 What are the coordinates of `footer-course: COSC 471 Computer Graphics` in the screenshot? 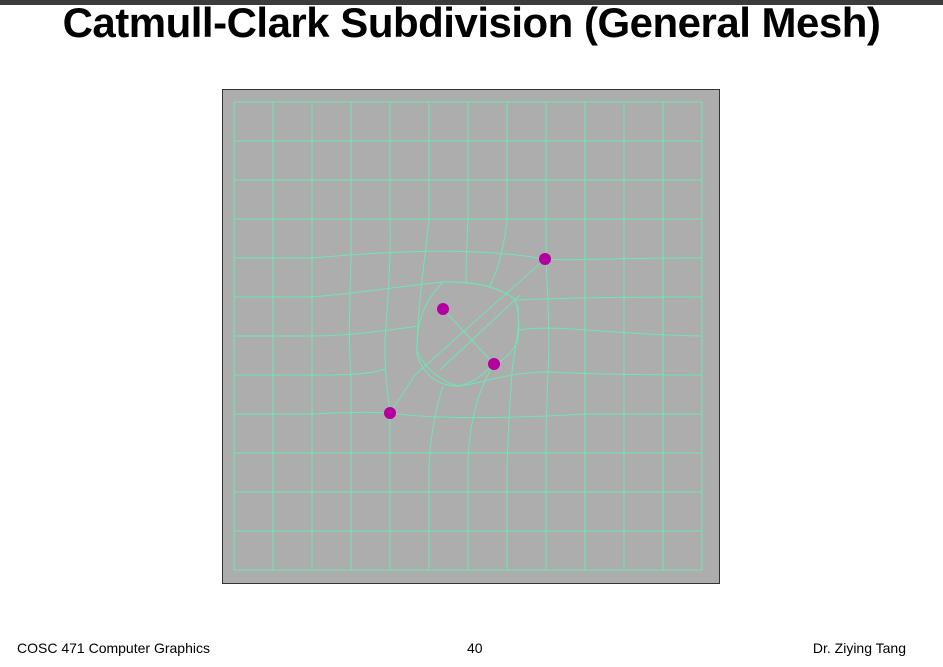 It's located at (113, 648).